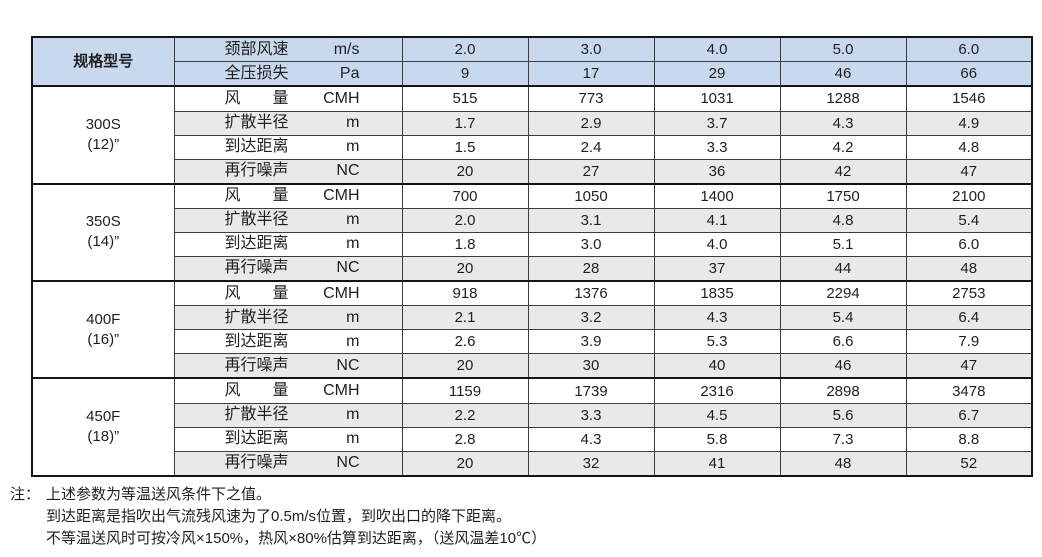 The image size is (1042, 557). Describe the element at coordinates (717, 98) in the screenshot. I see `value-cell: 1031` at that location.